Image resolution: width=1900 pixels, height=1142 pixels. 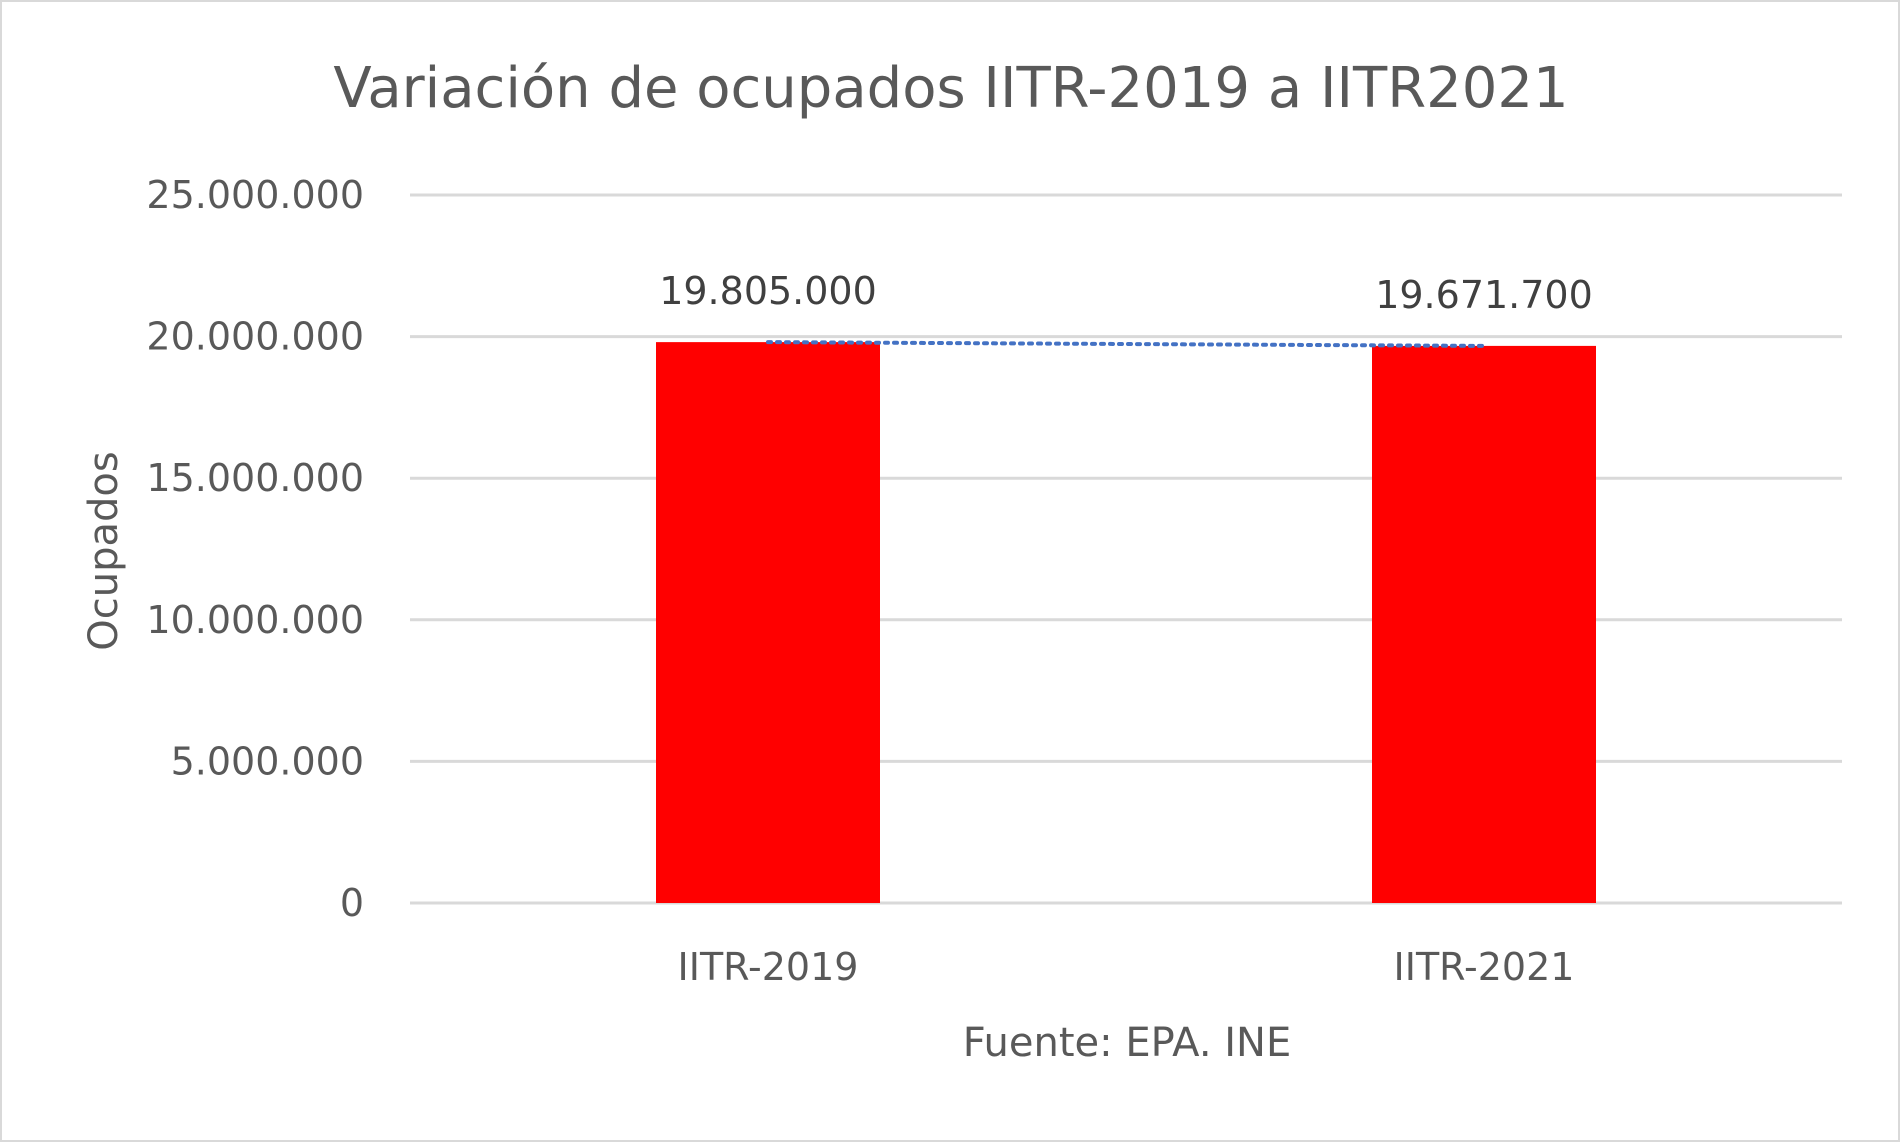 What do you see at coordinates (255, 337) in the screenshot?
I see `y-tick-label: 20.000.000` at bounding box center [255, 337].